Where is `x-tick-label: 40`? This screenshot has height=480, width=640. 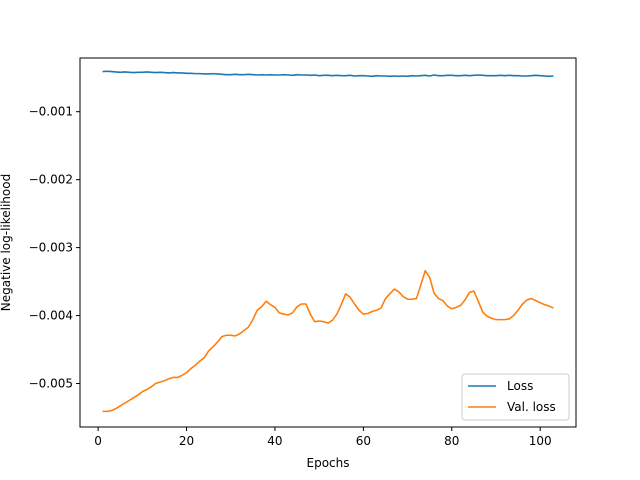
x-tick-label: 40 is located at coordinates (274, 441).